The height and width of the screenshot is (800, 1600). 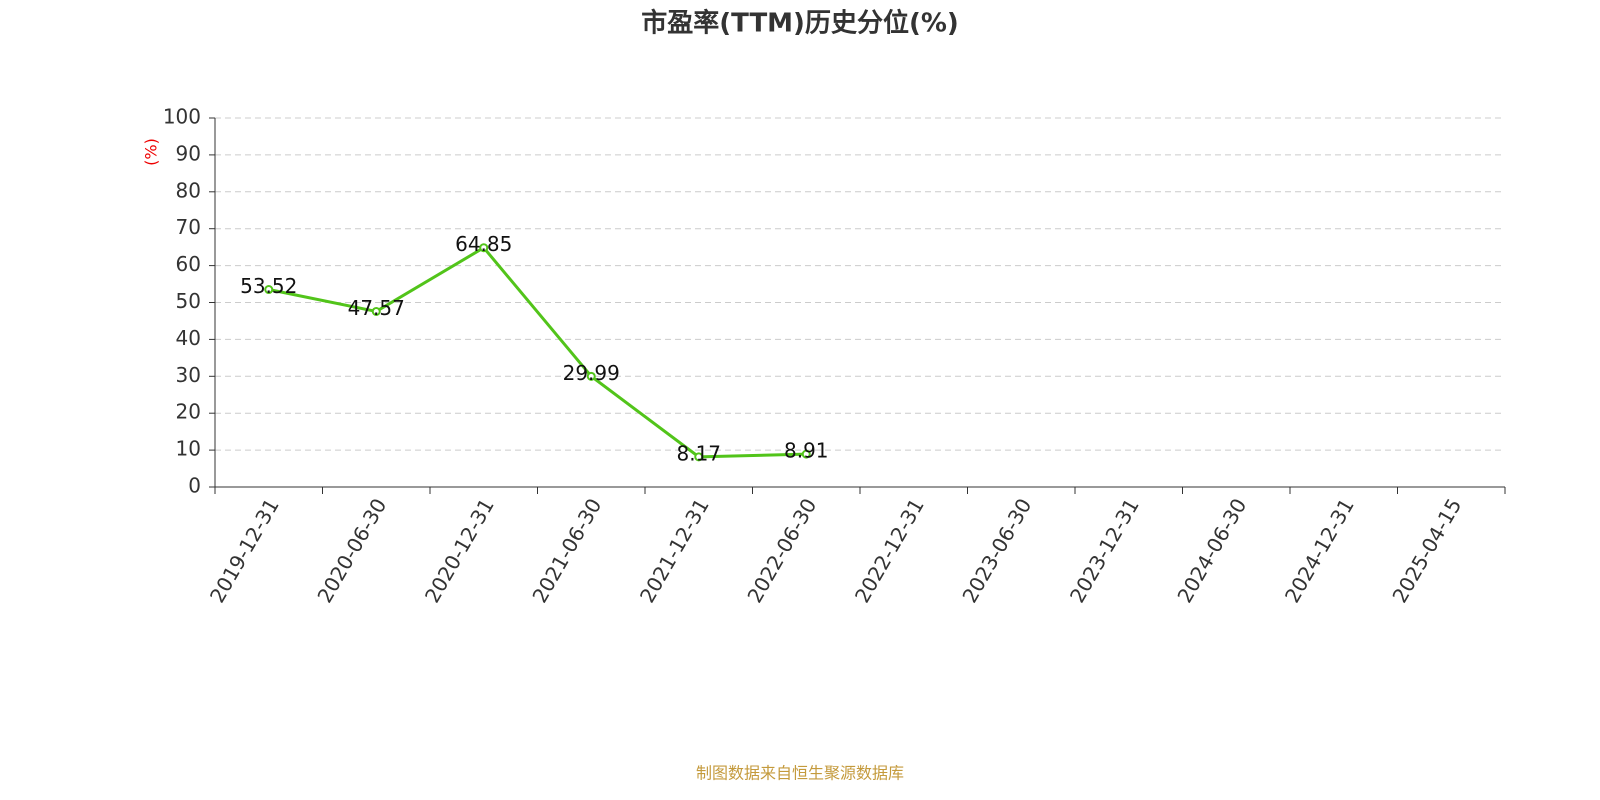 I want to click on line, so click(x=537, y=352).